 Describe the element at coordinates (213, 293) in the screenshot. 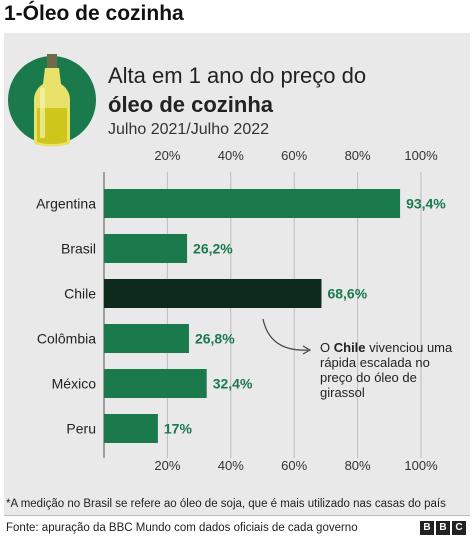

I see `bar-chile` at that location.